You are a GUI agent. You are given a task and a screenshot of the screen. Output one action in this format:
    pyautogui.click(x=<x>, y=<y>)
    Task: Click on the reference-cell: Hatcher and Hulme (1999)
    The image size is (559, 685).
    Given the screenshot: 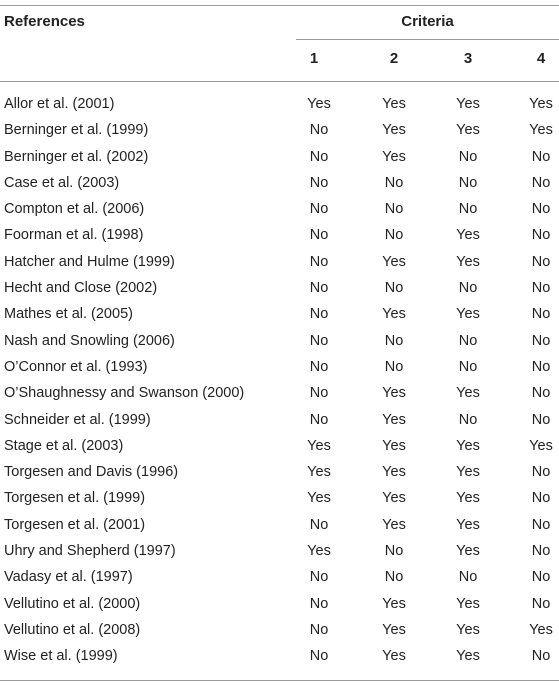 What is the action you would take?
    pyautogui.click(x=89, y=261)
    